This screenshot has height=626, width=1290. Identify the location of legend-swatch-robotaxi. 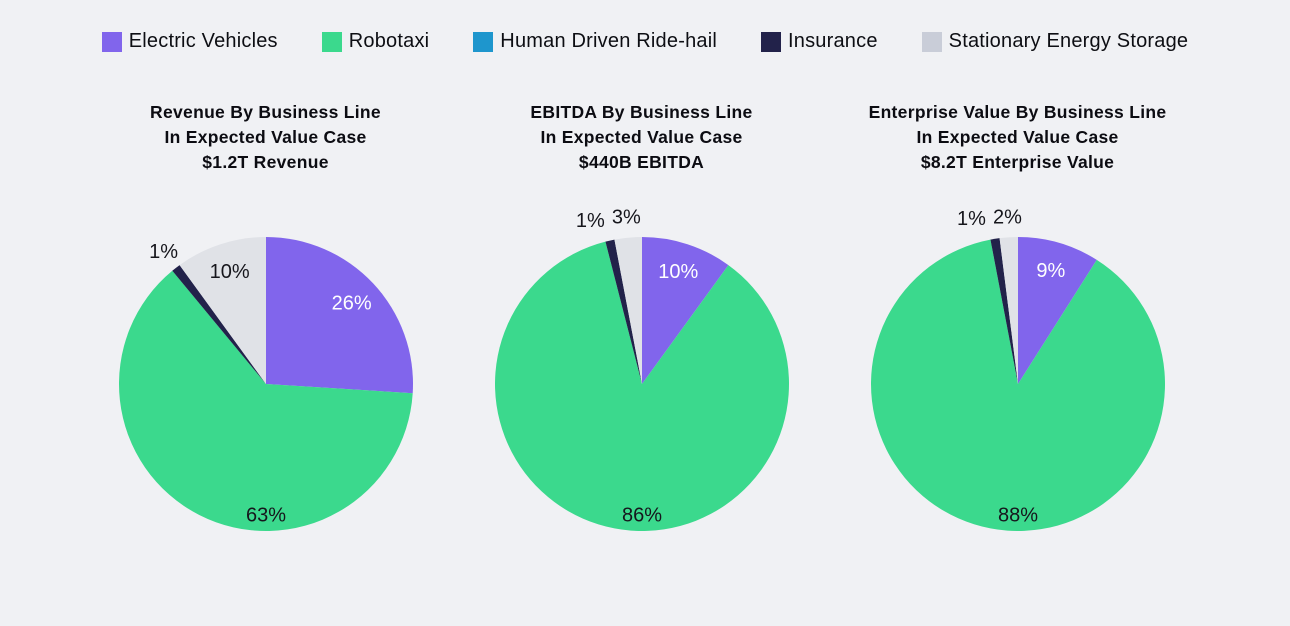
(331, 41).